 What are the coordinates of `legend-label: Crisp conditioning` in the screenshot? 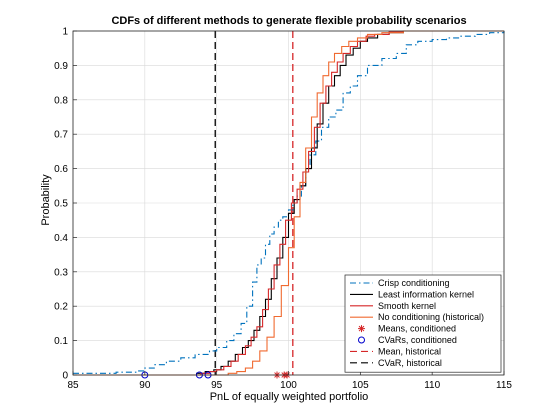 It's located at (414, 283).